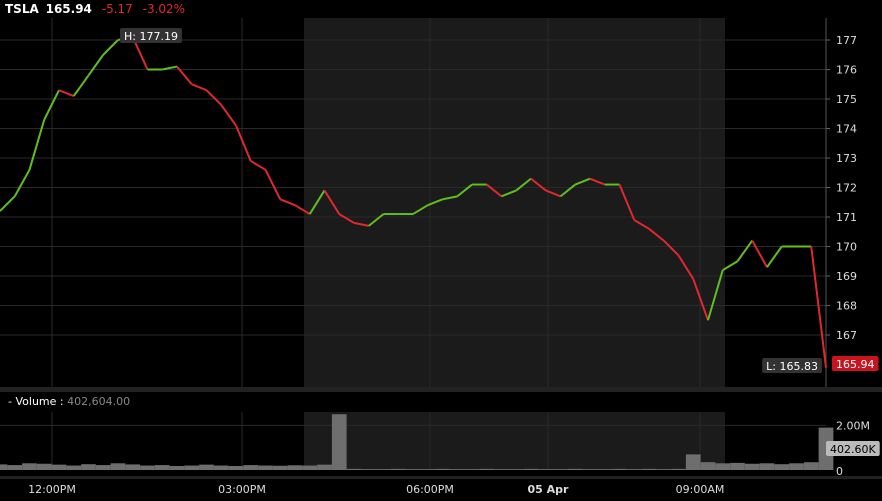 The image size is (882, 501). What do you see at coordinates (549, 489) in the screenshot?
I see `x-tick-label: 05 Apr` at bounding box center [549, 489].